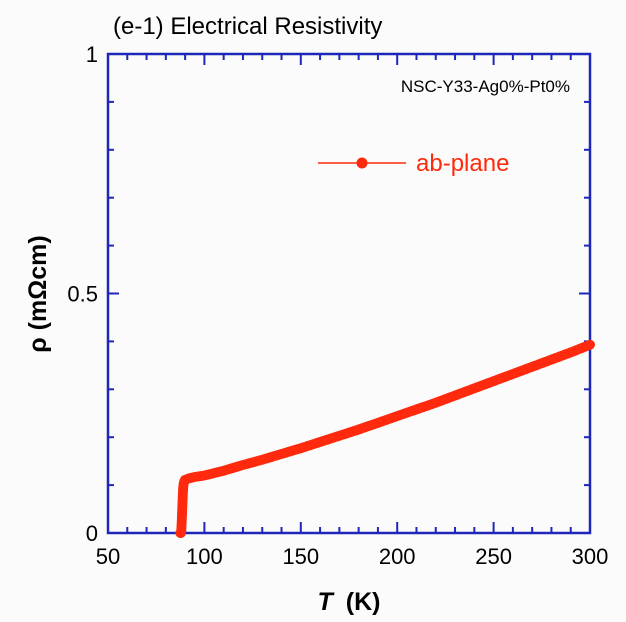 This screenshot has width=626, height=622. Describe the element at coordinates (92, 533) in the screenshot. I see `y-tick-label: 0` at that location.